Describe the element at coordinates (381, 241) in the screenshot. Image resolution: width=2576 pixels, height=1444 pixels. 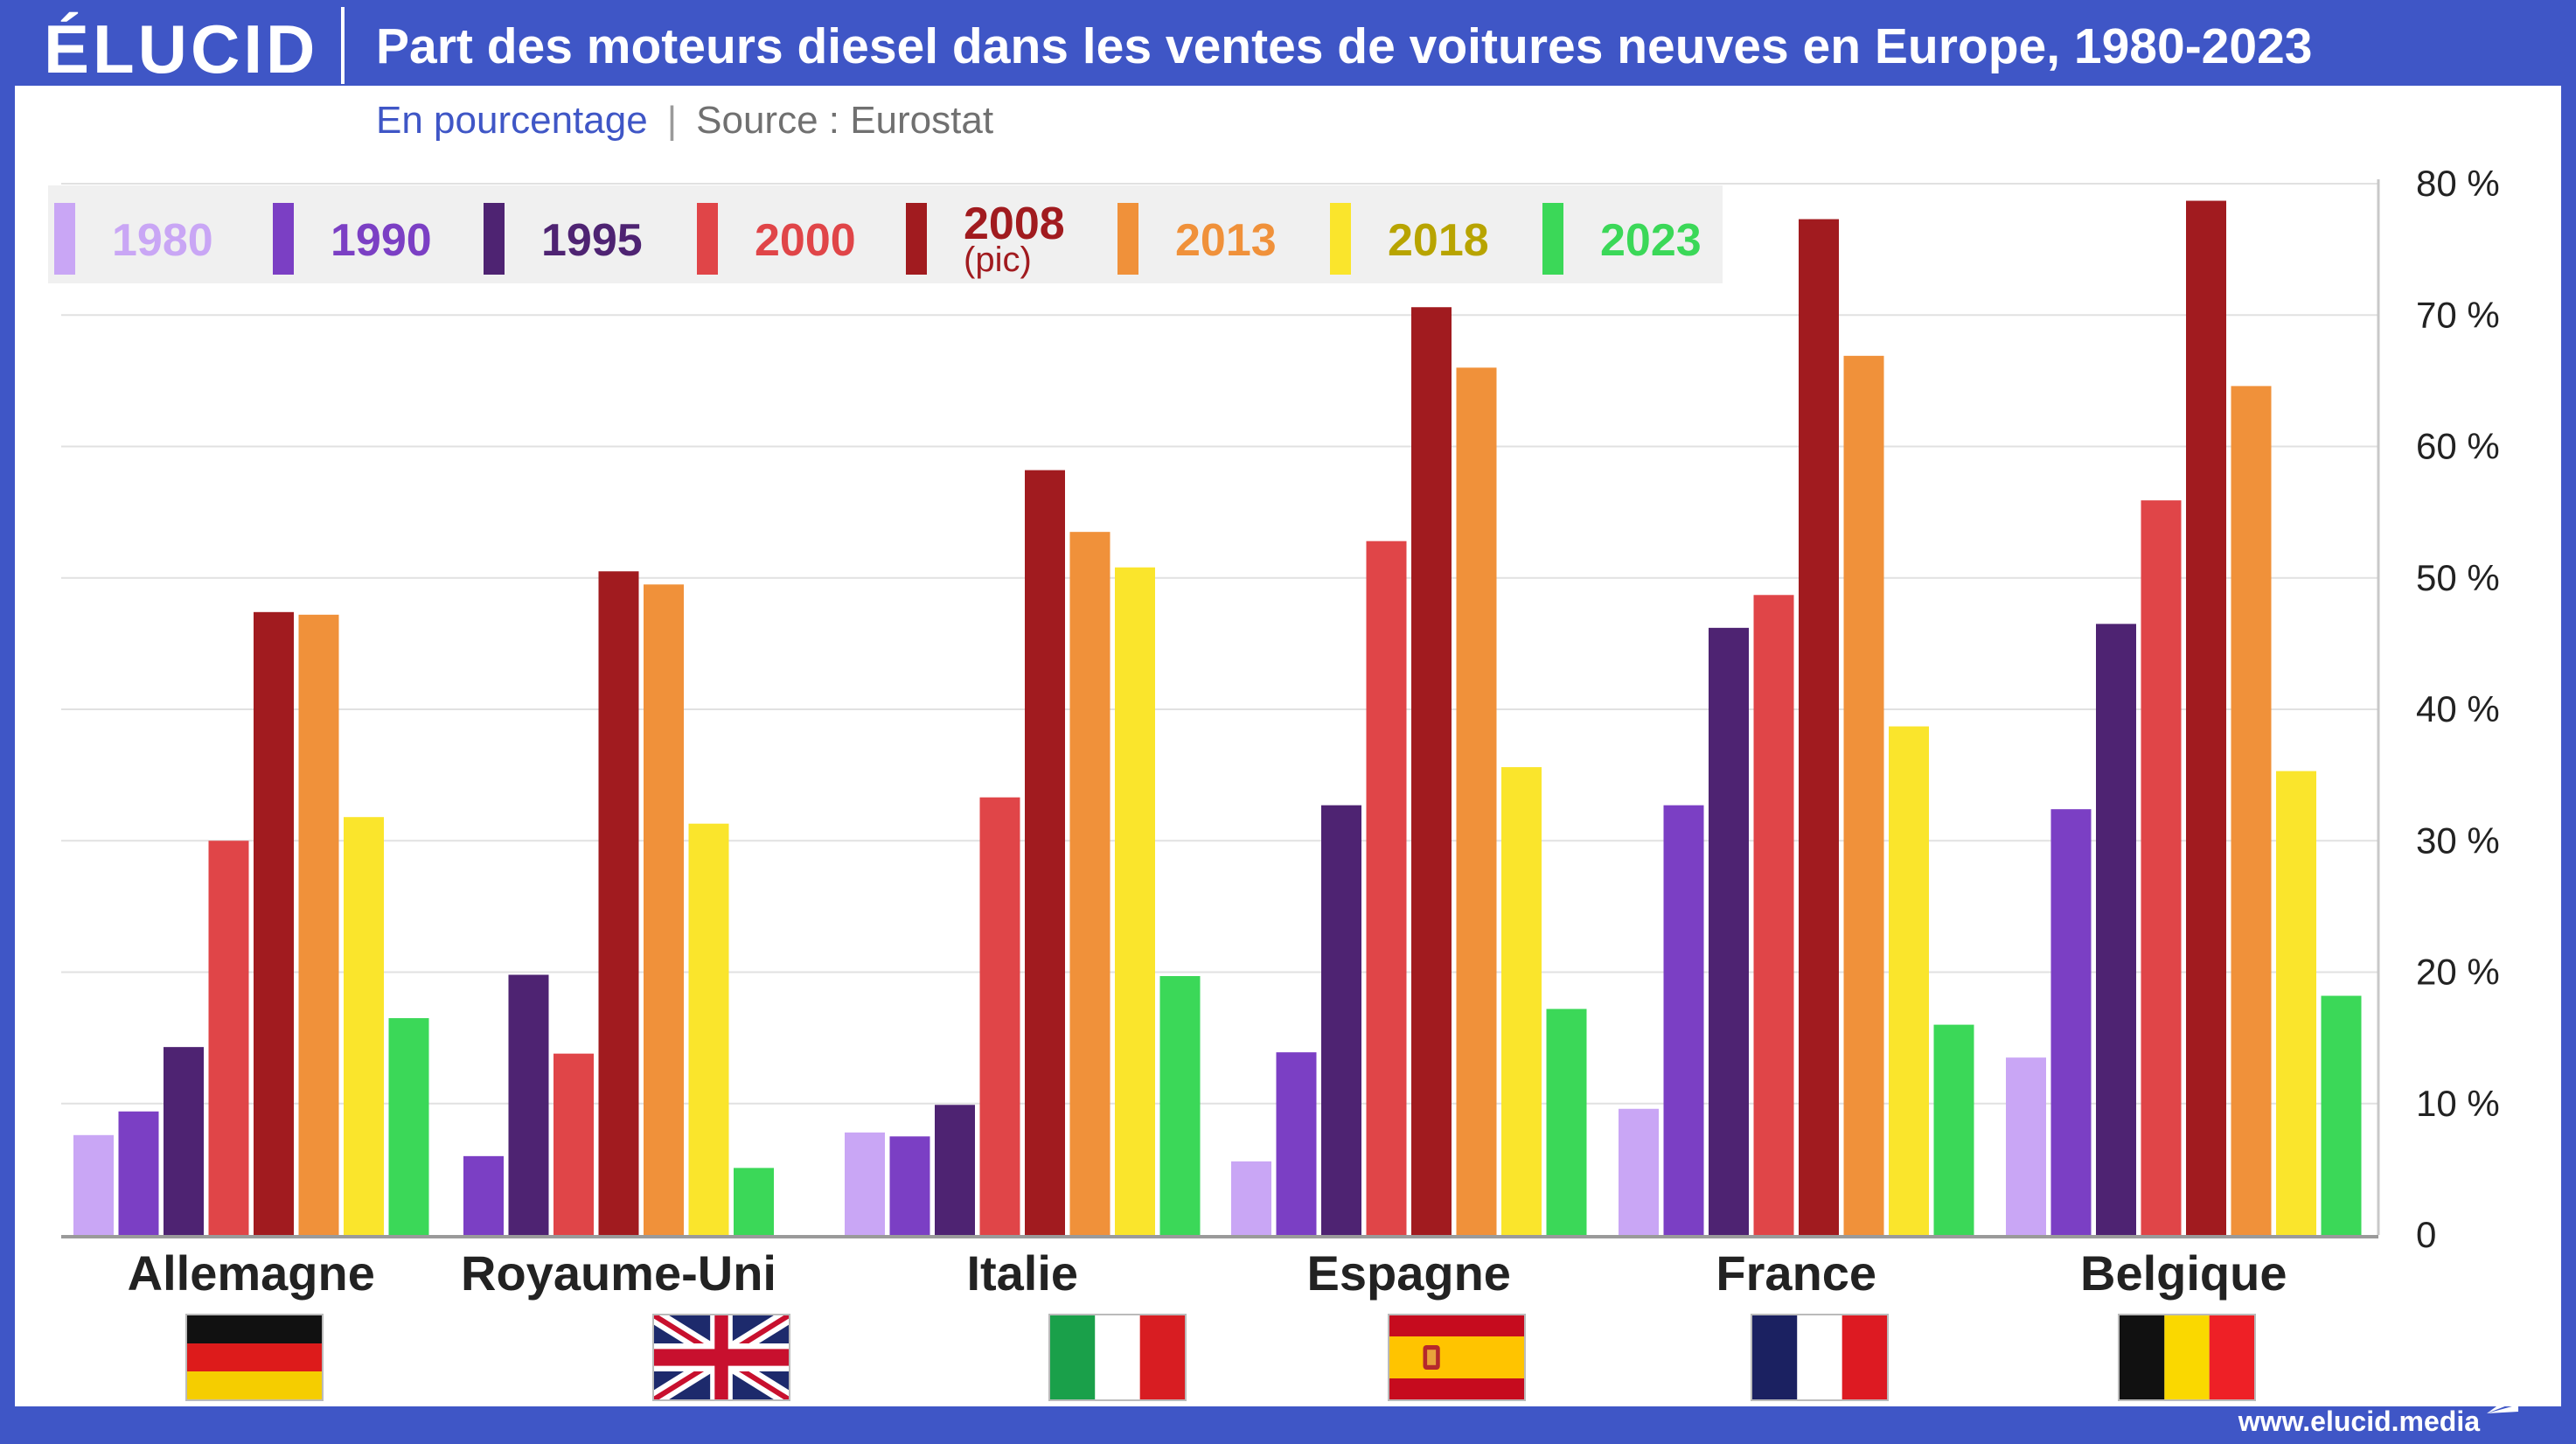
I see `legend-label: 1990` at that location.